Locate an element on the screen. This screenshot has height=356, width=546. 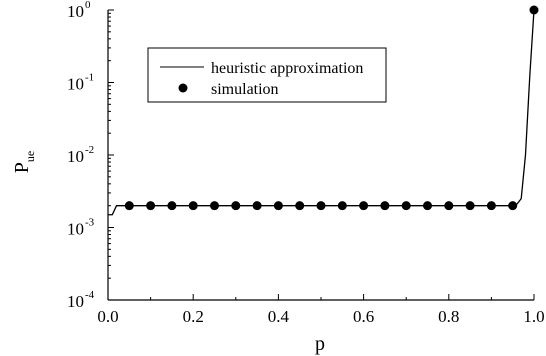
x-axis-title: p is located at coordinates (320, 344).